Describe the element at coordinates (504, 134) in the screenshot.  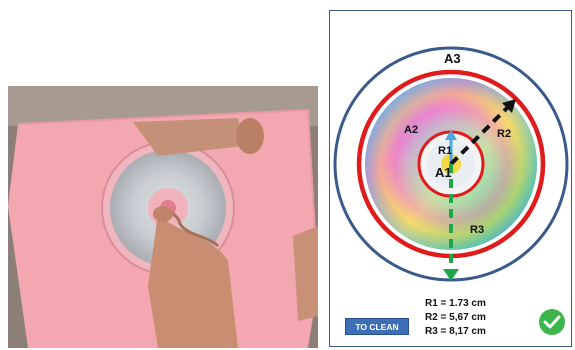
I see `label-r2: R2` at that location.